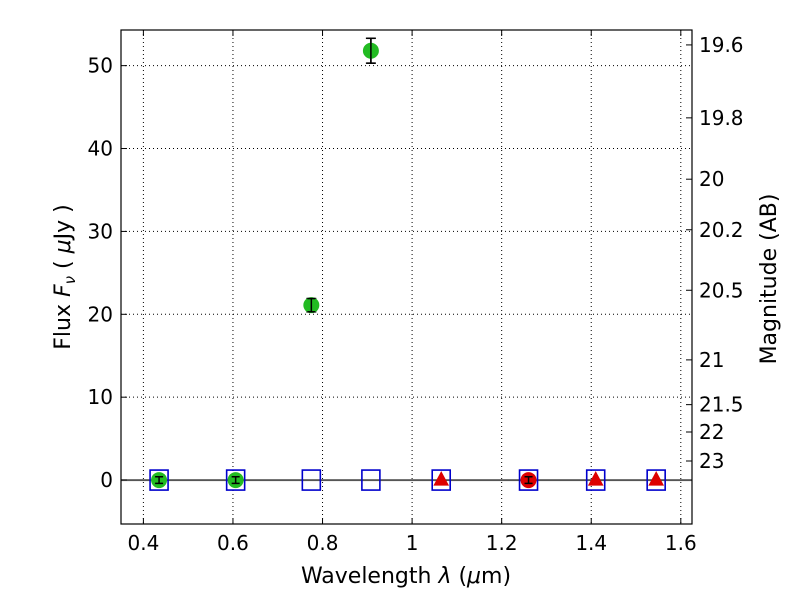 This screenshot has height=600, width=800. What do you see at coordinates (721, 405) in the screenshot?
I see `y2-tick-label: 21.5` at bounding box center [721, 405].